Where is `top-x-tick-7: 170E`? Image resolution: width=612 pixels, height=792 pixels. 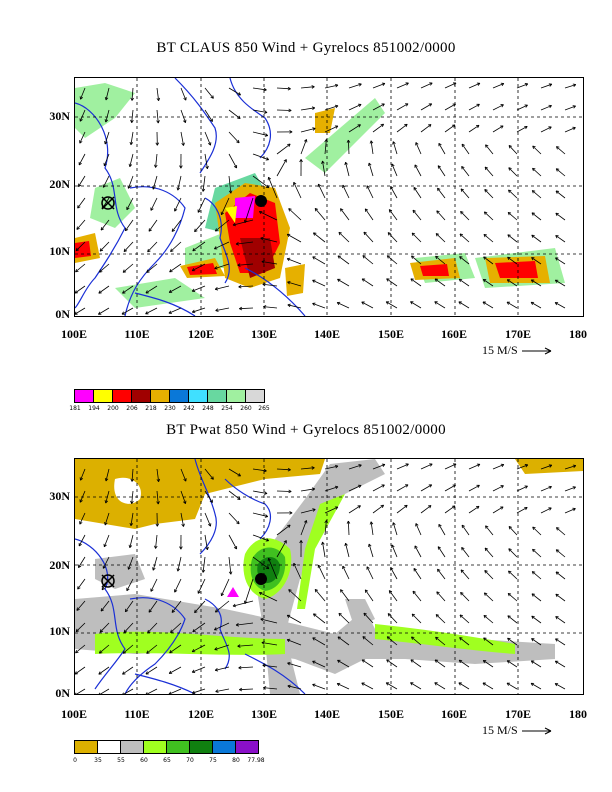 top-x-tick-7: 170E is located at coordinates (518, 334).